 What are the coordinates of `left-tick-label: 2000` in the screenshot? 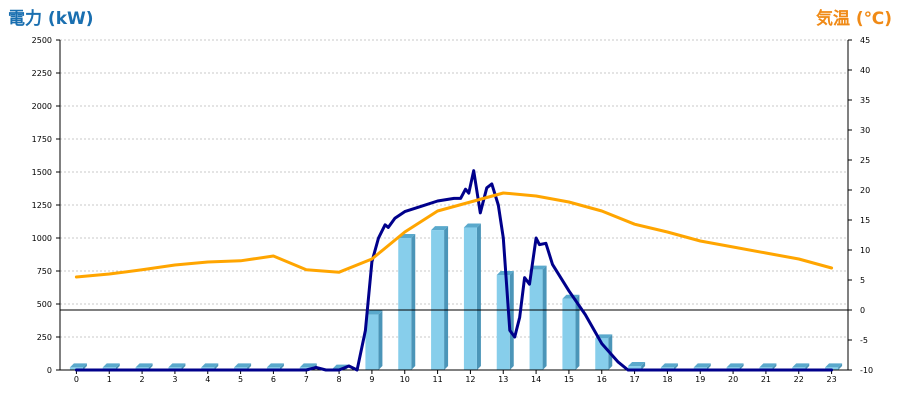 It's located at (42, 106).